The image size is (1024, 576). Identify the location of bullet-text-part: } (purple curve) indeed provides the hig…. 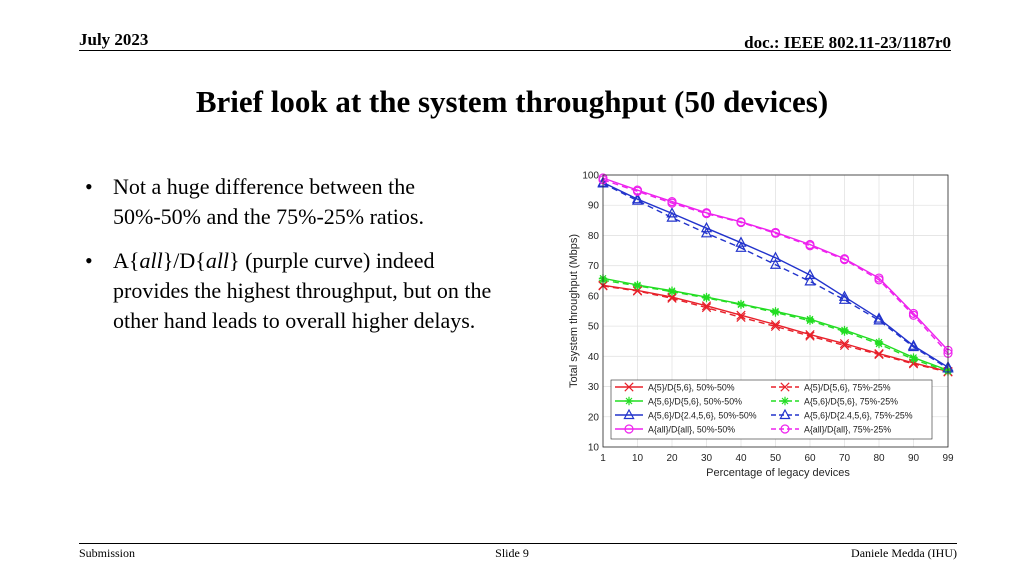
(302, 290).